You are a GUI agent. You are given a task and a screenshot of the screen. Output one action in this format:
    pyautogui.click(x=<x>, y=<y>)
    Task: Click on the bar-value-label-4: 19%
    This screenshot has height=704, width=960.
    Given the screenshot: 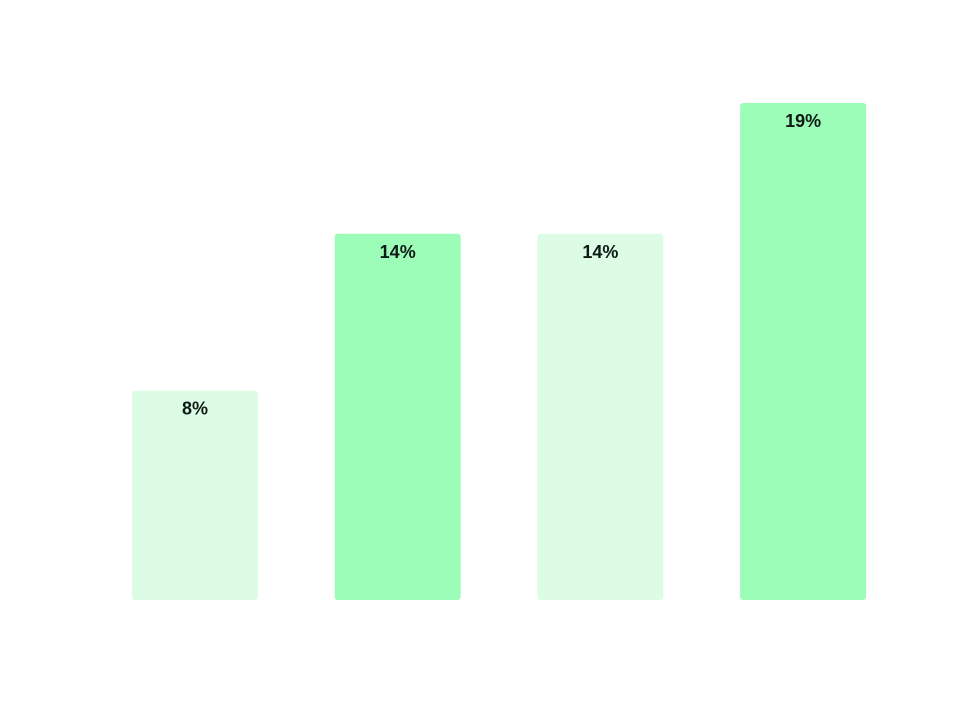 What is the action you would take?
    pyautogui.click(x=803, y=121)
    